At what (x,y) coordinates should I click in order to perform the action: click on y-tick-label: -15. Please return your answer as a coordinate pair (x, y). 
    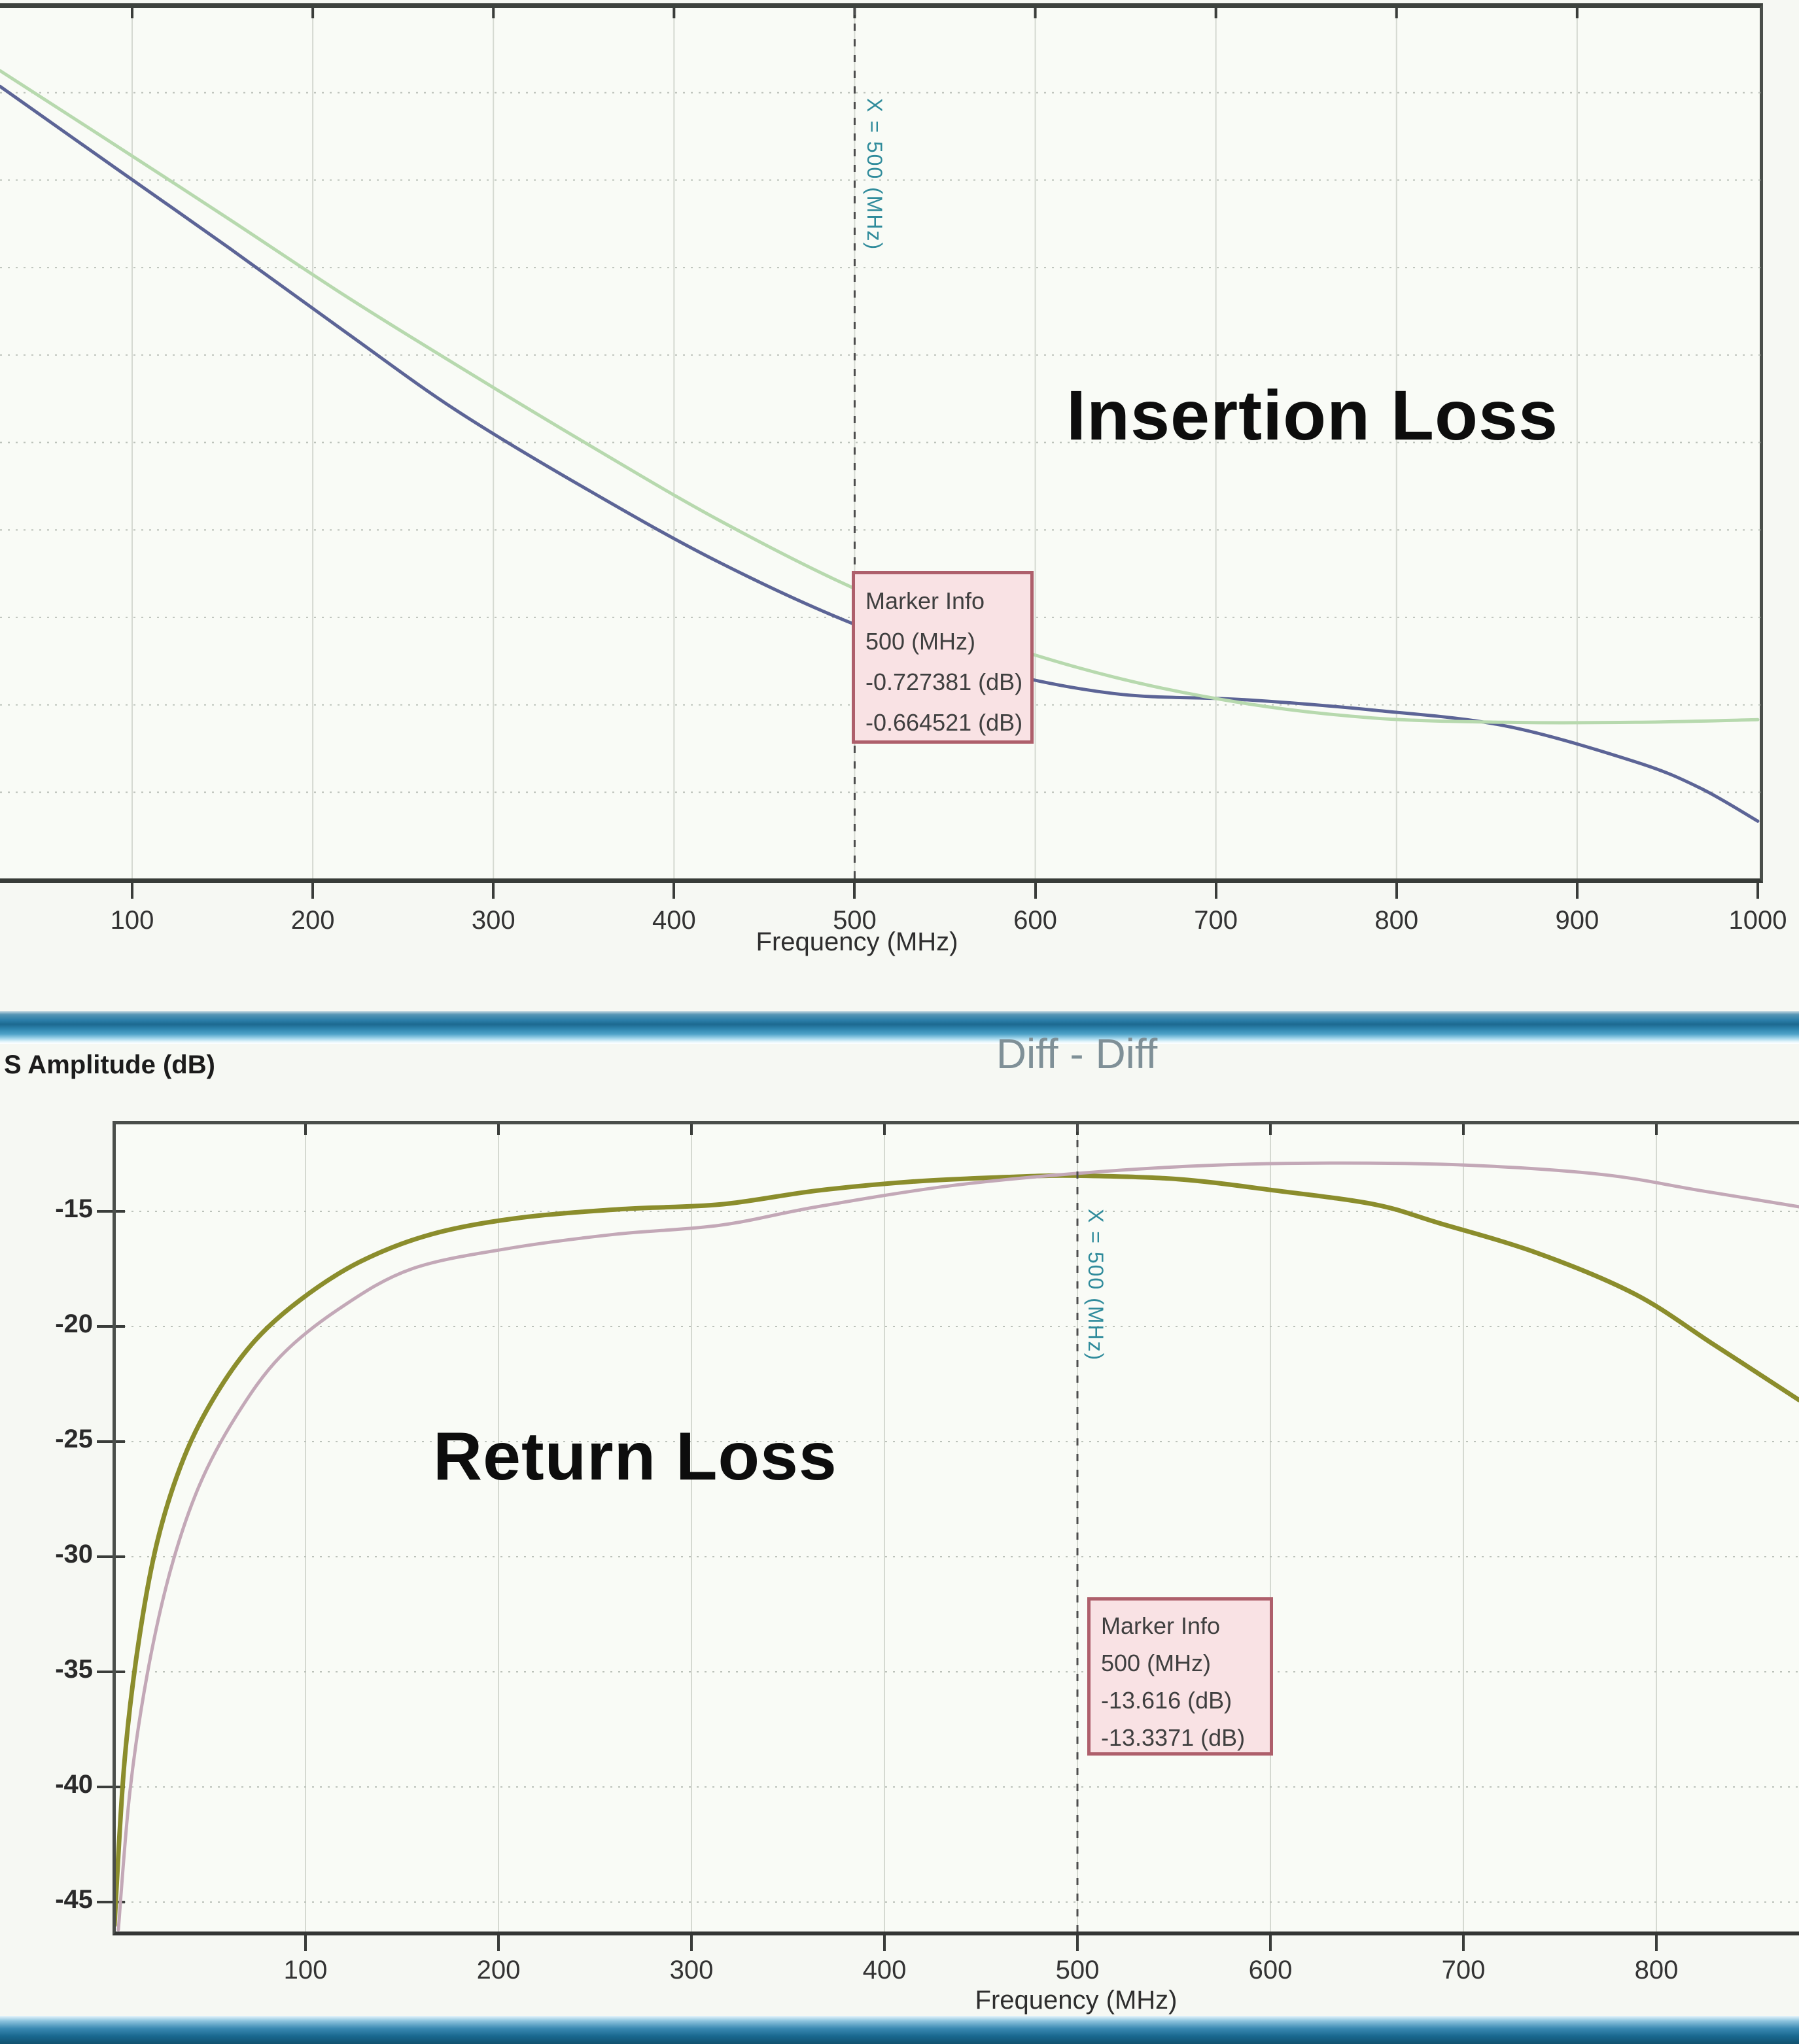
    Looking at the image, I should click on (74, 1208).